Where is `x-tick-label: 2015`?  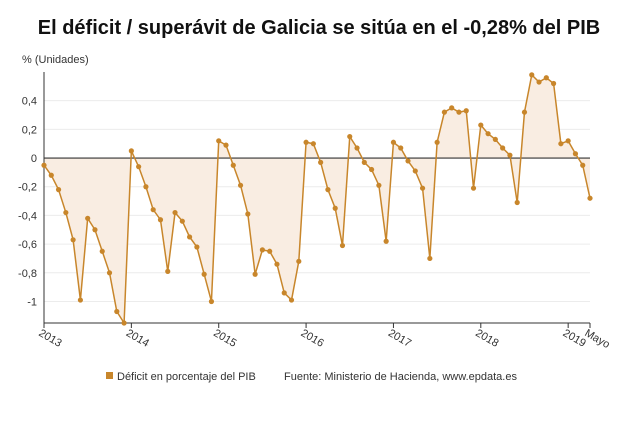 x-tick-label: 2015 is located at coordinates (224, 338).